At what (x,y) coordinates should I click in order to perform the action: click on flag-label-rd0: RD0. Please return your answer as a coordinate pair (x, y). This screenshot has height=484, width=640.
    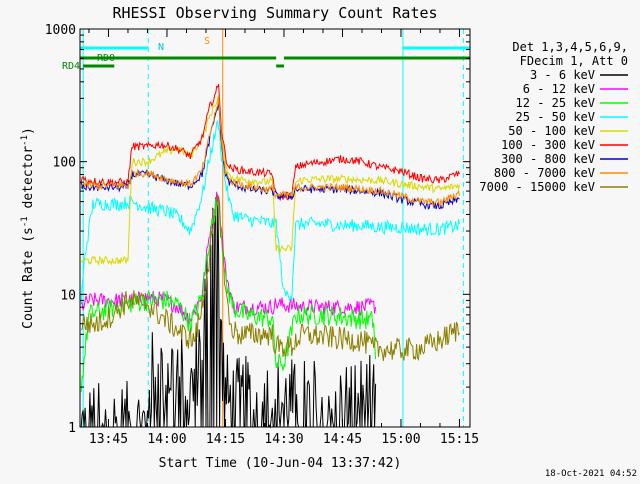
    Looking at the image, I should click on (106, 58).